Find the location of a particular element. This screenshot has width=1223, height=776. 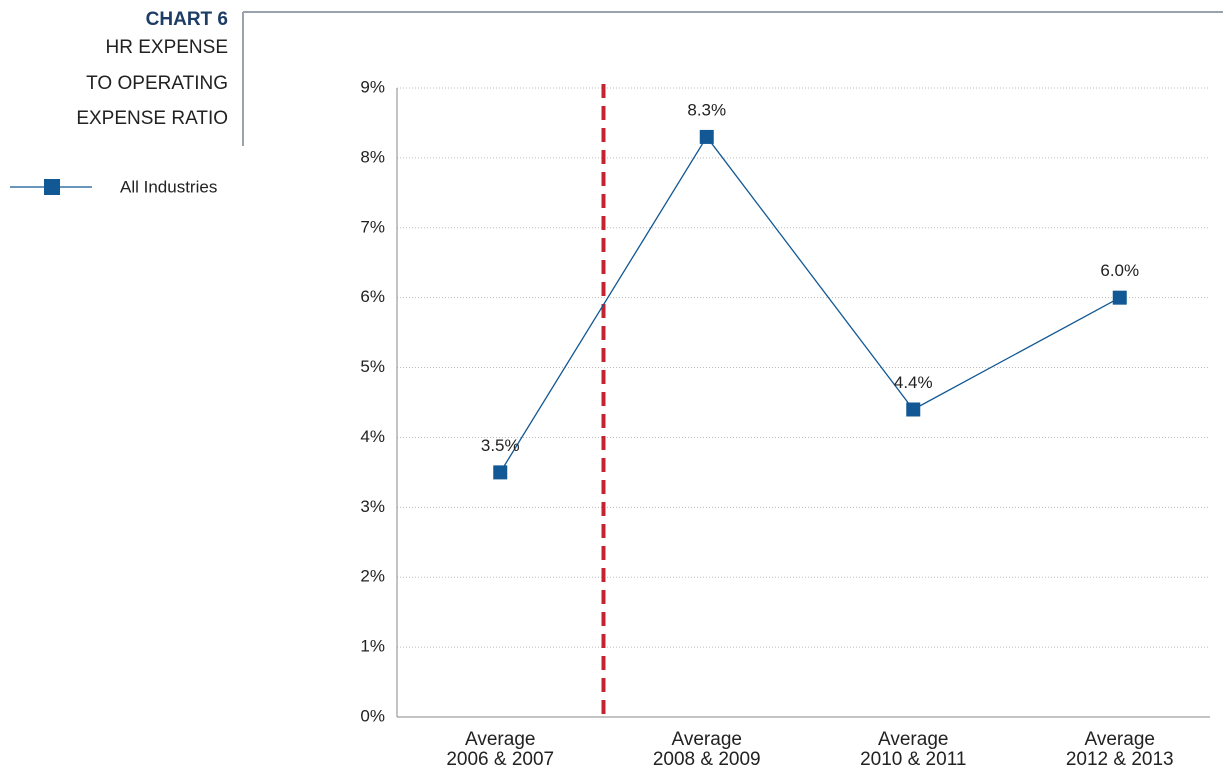

legend-label: All Industries is located at coordinates (168, 186).